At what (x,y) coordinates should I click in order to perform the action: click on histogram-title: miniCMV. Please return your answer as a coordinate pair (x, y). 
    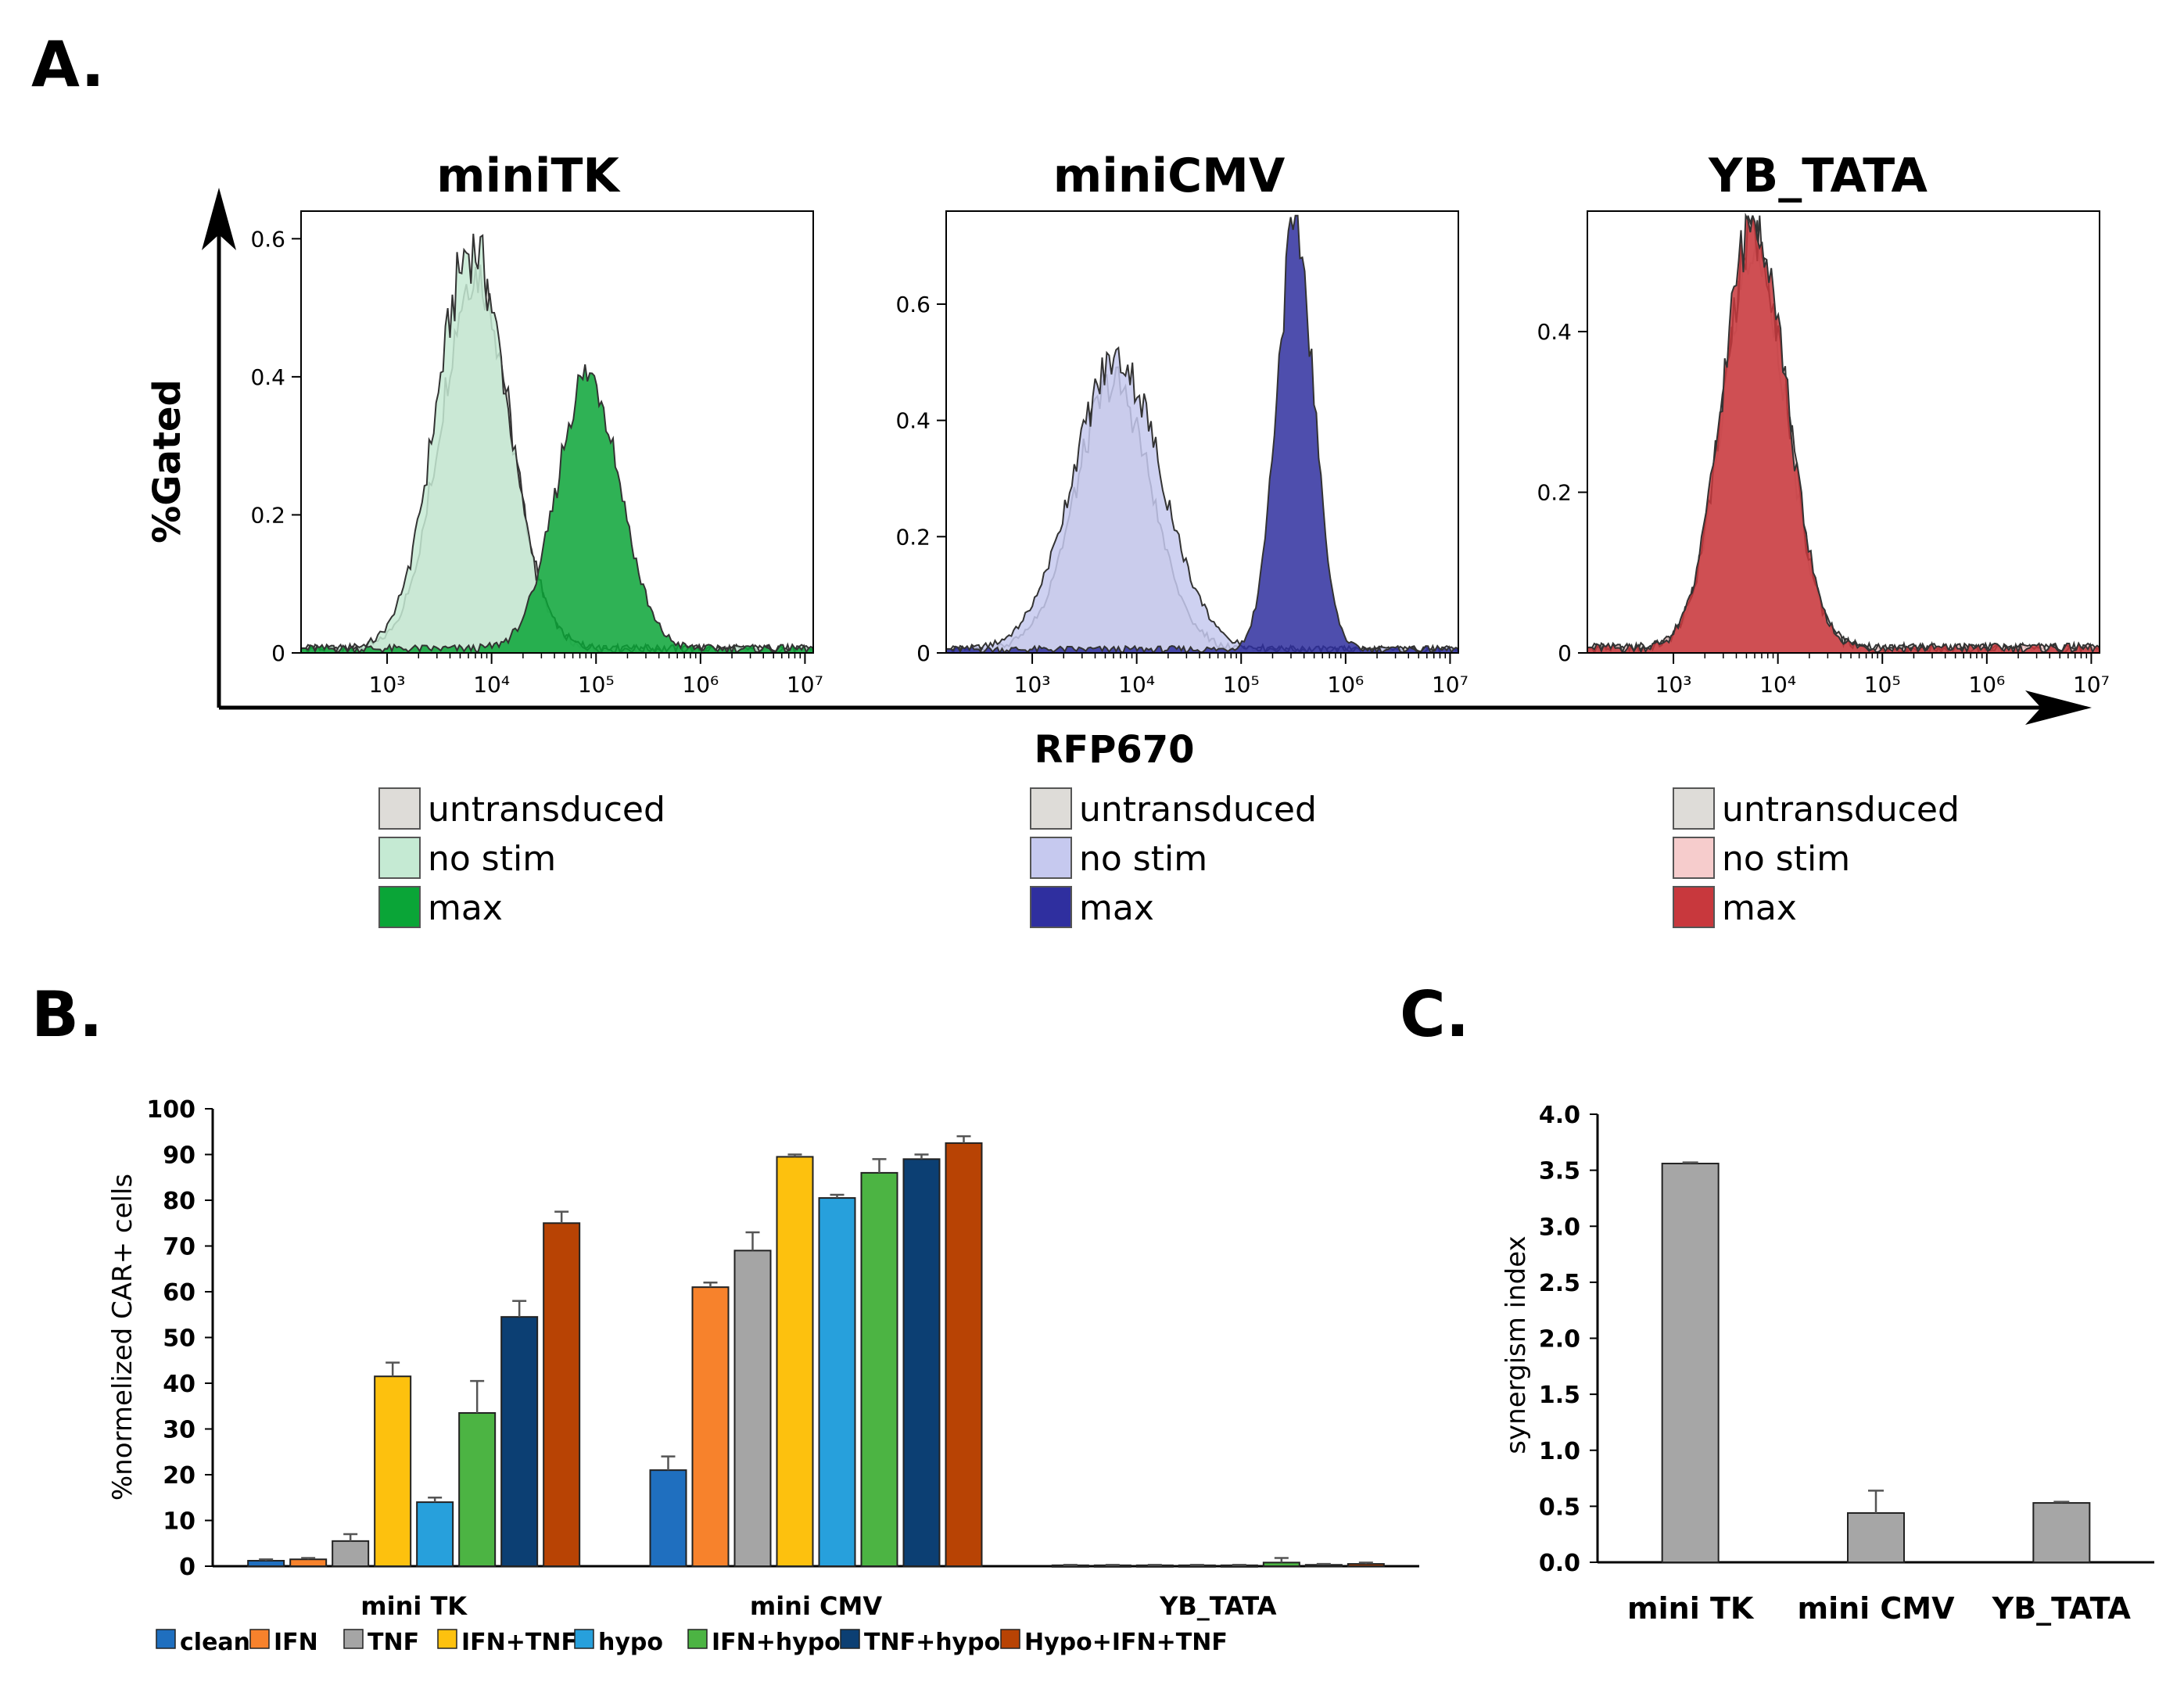
    Looking at the image, I should click on (1169, 176).